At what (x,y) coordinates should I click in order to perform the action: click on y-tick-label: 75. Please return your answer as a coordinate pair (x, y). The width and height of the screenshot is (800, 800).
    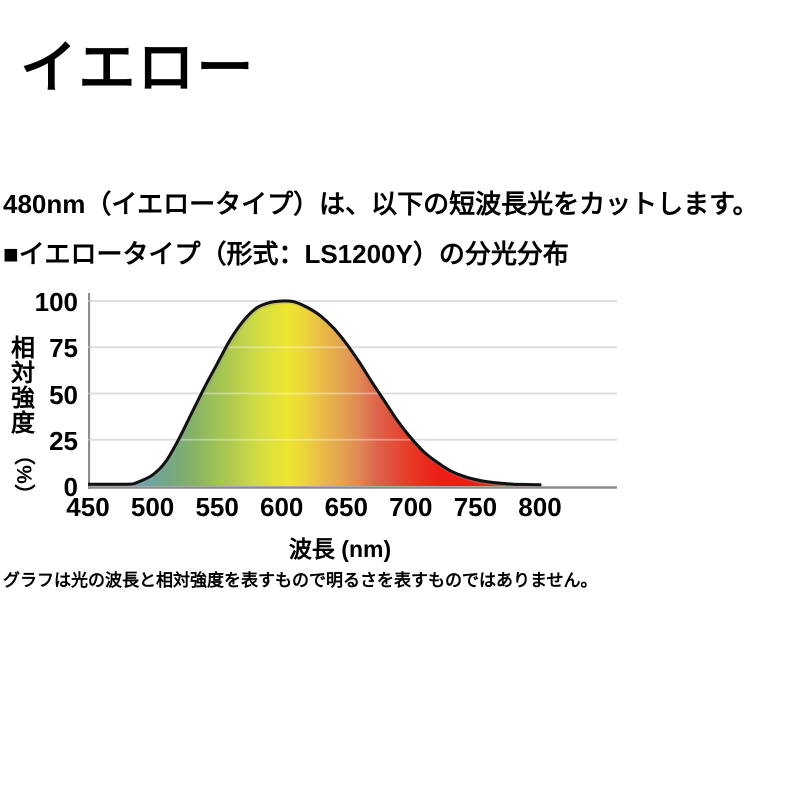
    Looking at the image, I should click on (63, 348).